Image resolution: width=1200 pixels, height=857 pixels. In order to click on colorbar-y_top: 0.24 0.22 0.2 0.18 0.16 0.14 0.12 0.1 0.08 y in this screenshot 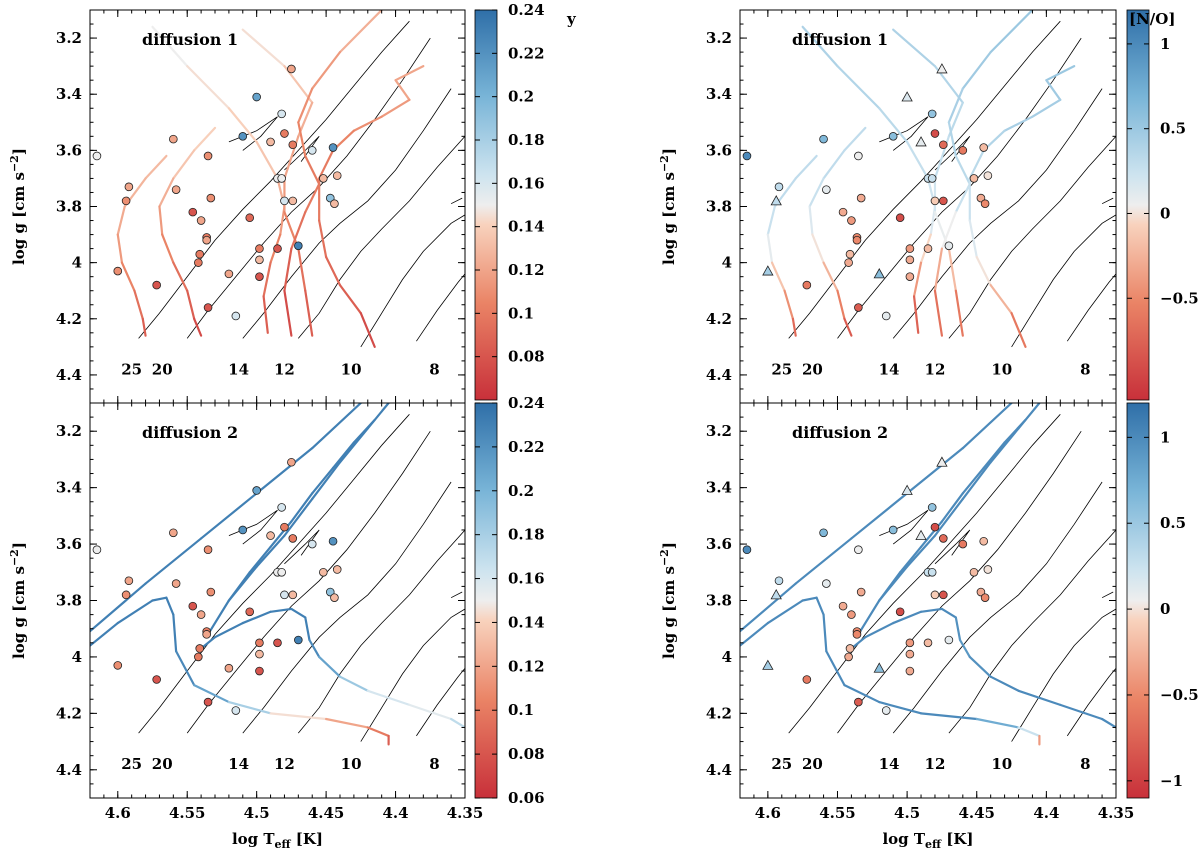, I will do `click(525, 201)`.